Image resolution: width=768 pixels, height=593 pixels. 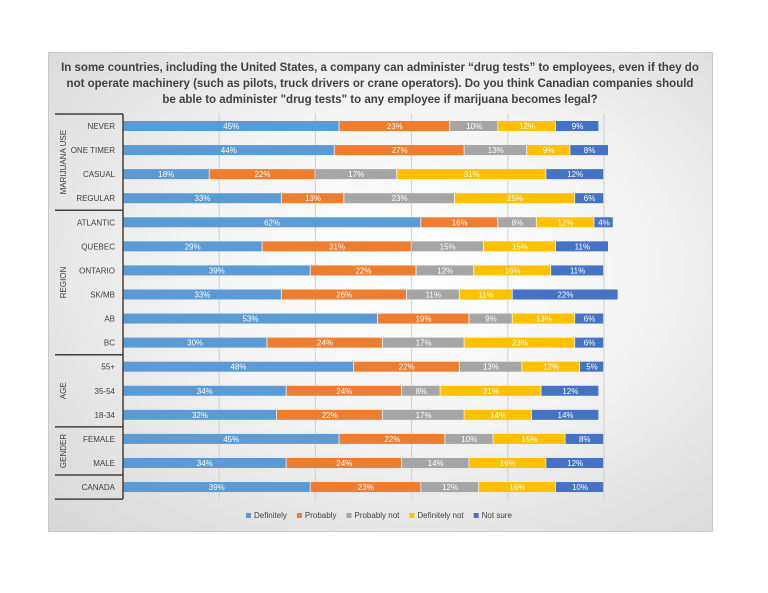 I want to click on data-label: 24%, so click(x=344, y=463).